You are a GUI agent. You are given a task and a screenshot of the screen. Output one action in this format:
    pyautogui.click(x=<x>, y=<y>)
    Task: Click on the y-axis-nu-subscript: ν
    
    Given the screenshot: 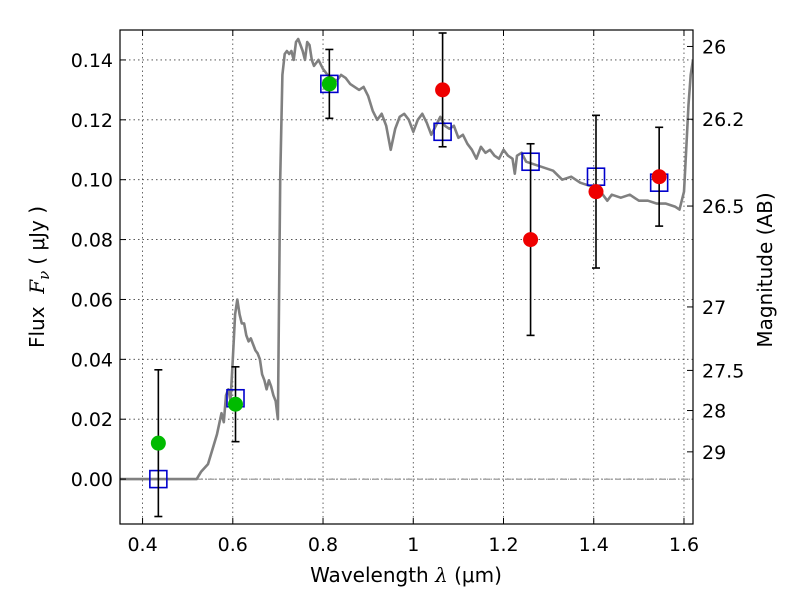 What is the action you would take?
    pyautogui.click(x=44, y=275)
    